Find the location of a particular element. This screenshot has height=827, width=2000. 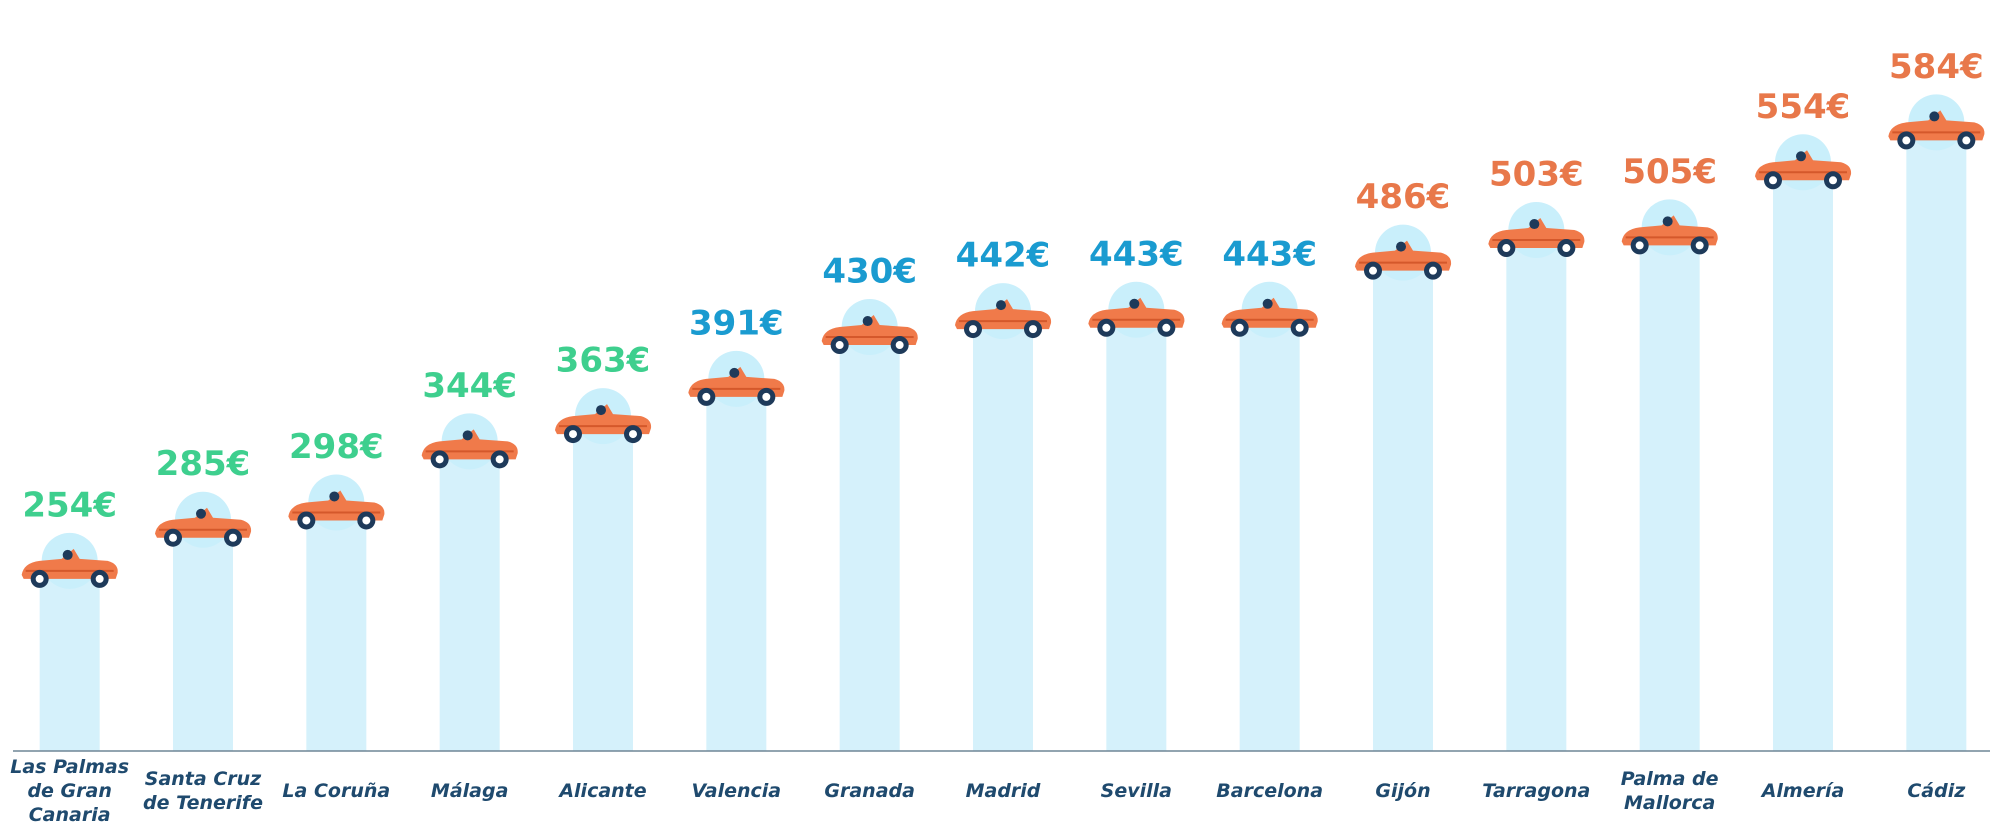

value-label: 391€ is located at coordinates (736, 323).